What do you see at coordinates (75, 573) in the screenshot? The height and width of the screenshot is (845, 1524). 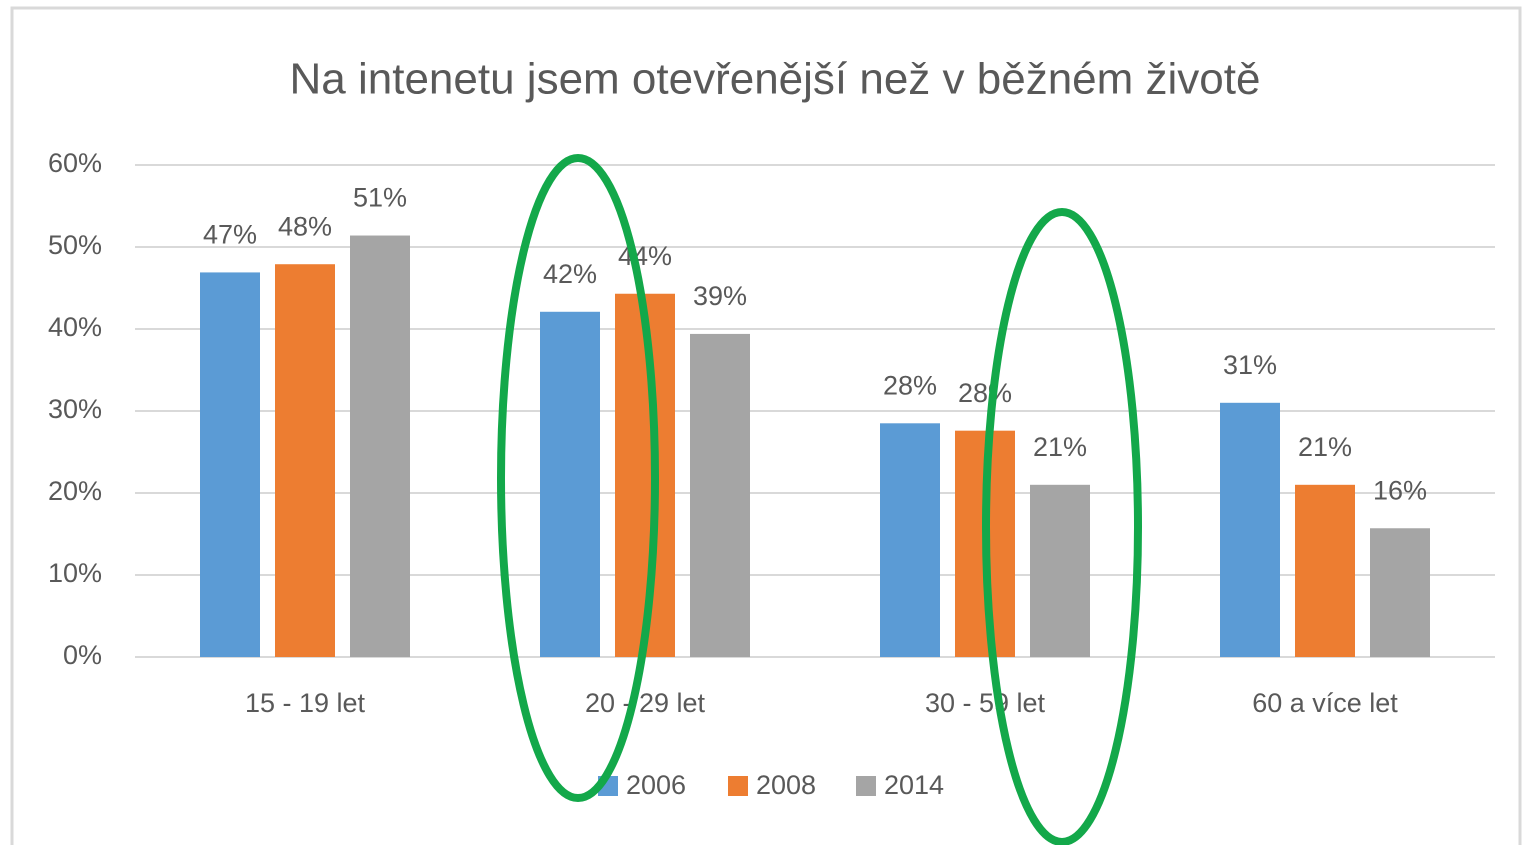 I see `y-tick-label: 10%` at bounding box center [75, 573].